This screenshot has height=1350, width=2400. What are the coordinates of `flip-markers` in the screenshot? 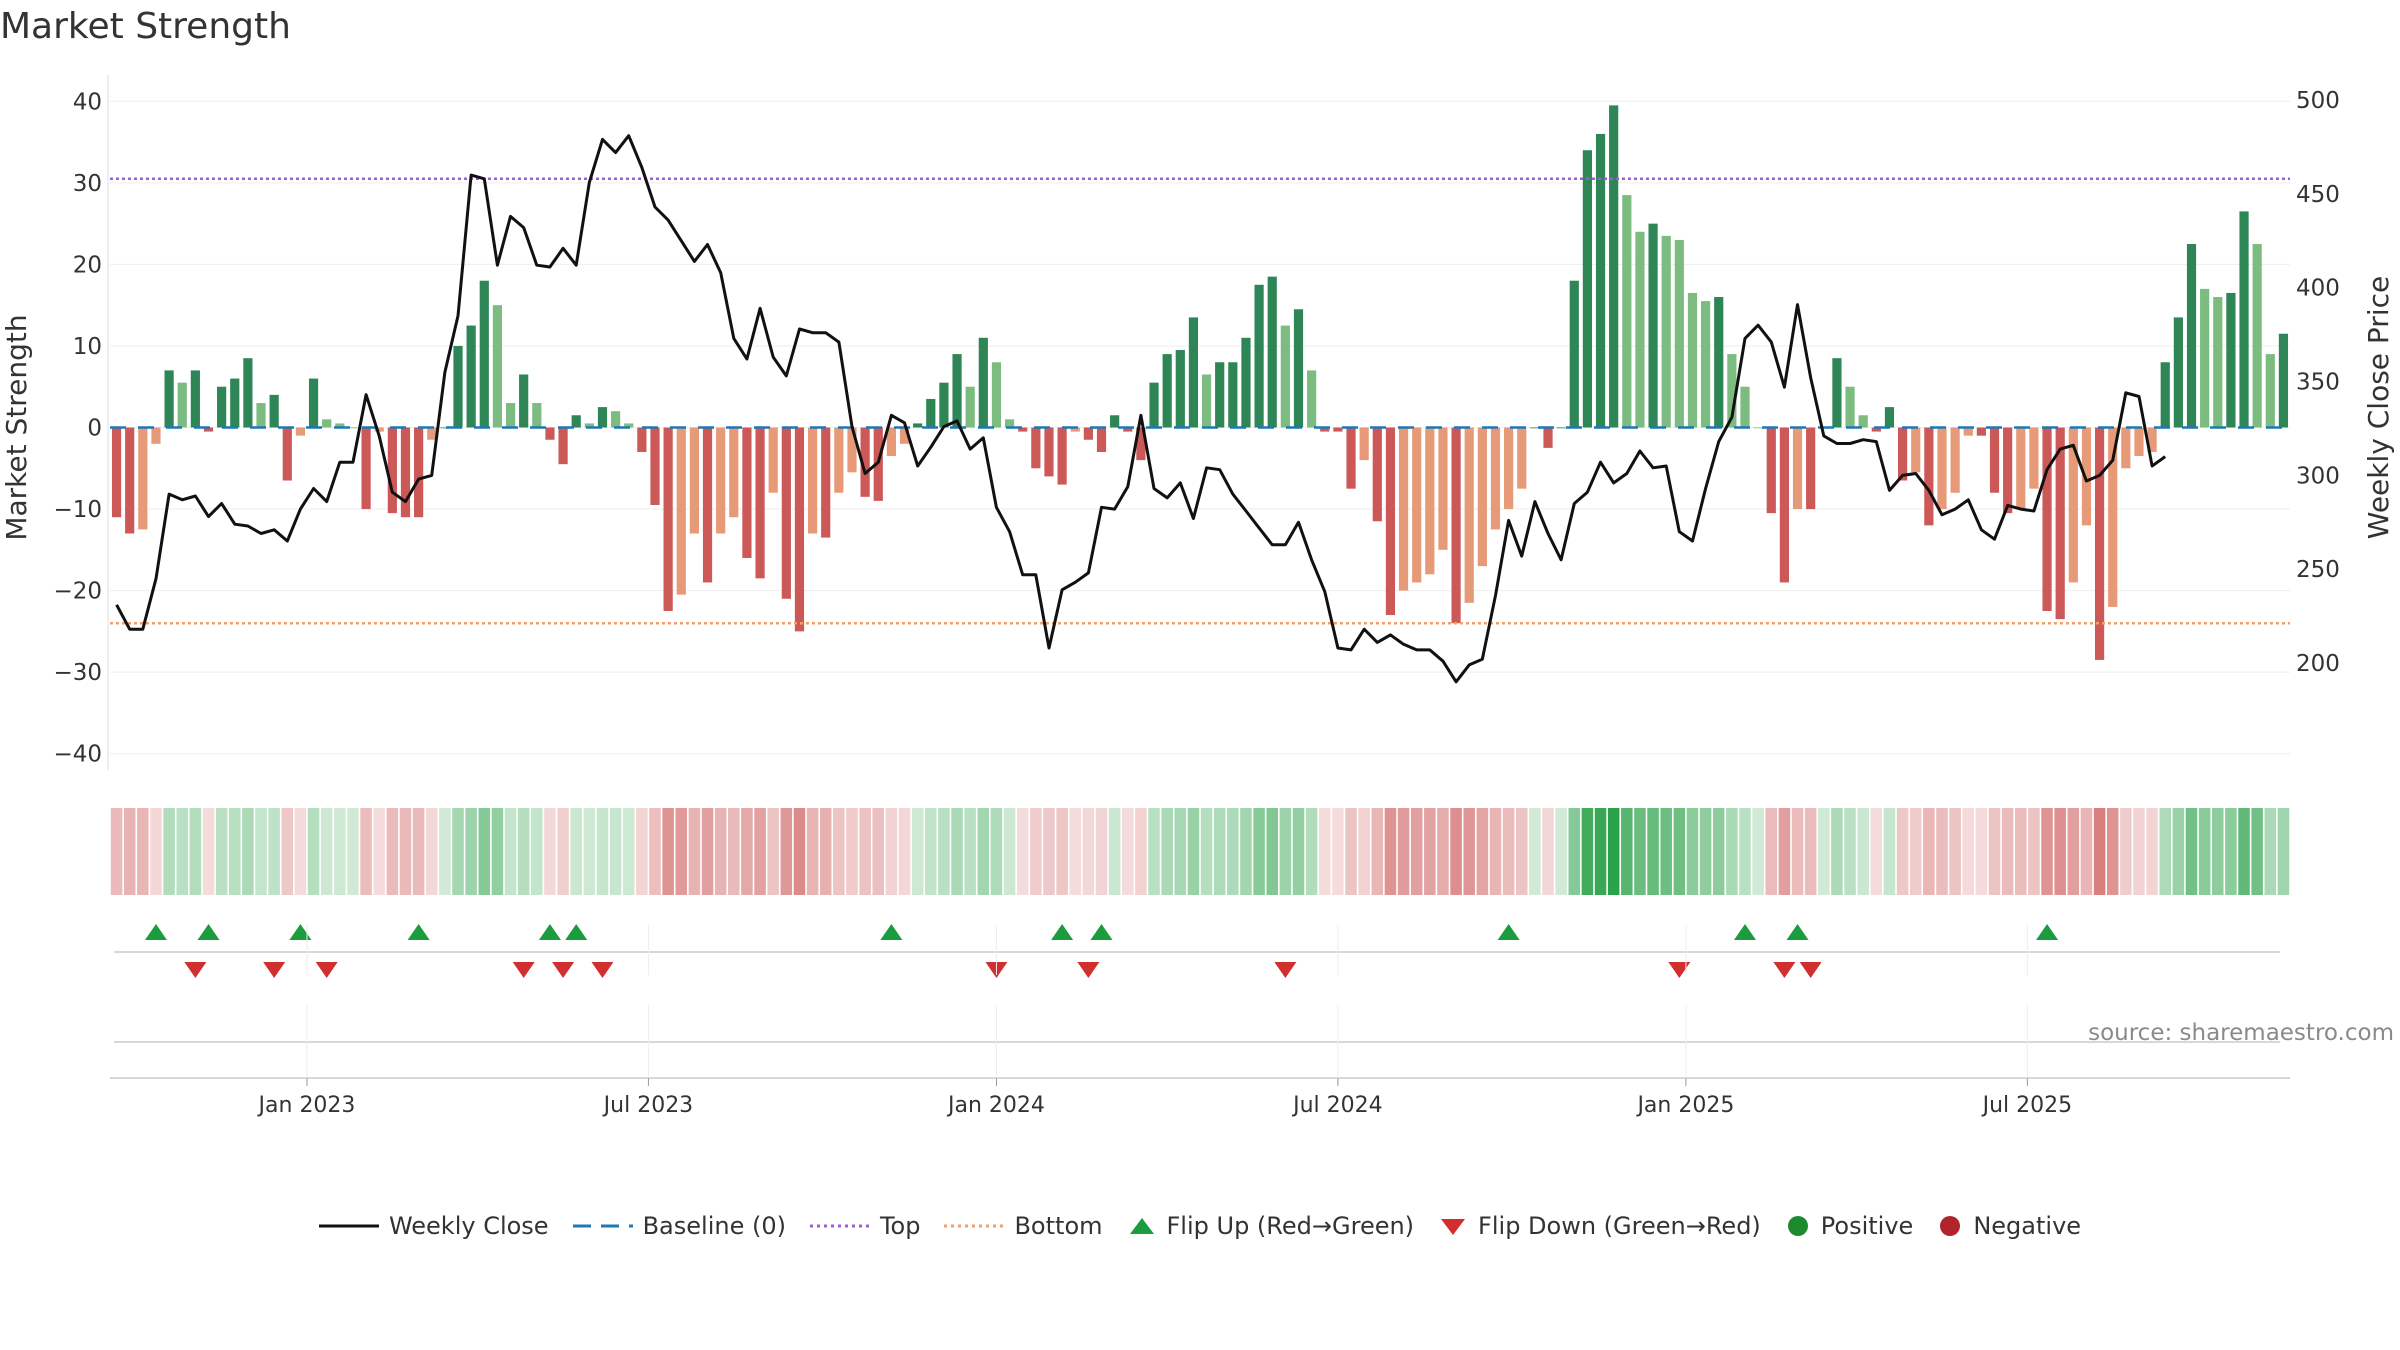 It's located at (1197, 951).